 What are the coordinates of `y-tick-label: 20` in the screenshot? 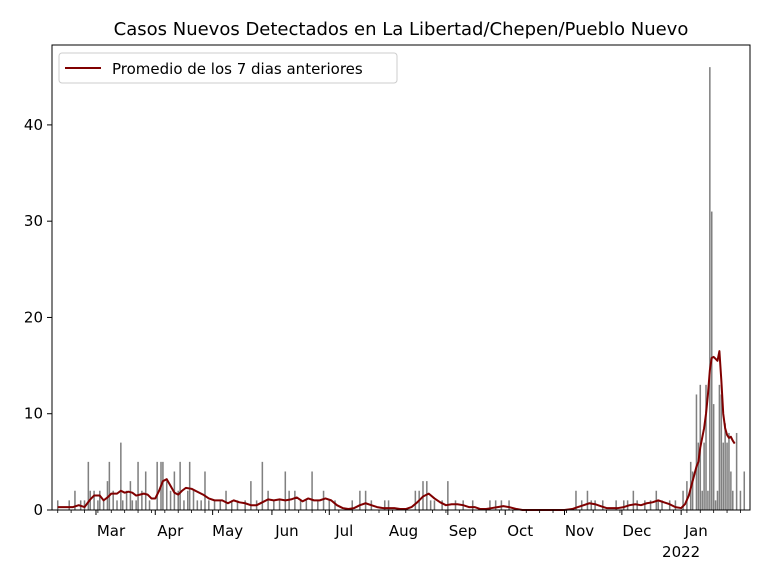 It's located at (33, 317).